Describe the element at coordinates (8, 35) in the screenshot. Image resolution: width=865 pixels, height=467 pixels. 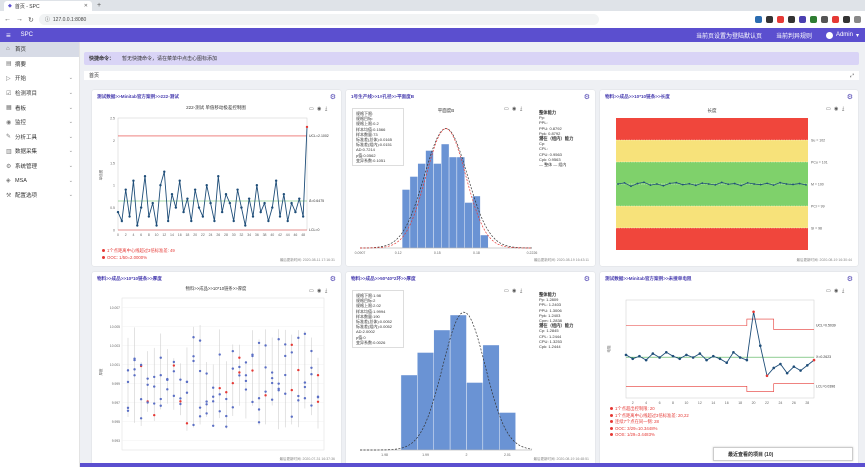
I see `hamburger-icon: ≡` at that location.